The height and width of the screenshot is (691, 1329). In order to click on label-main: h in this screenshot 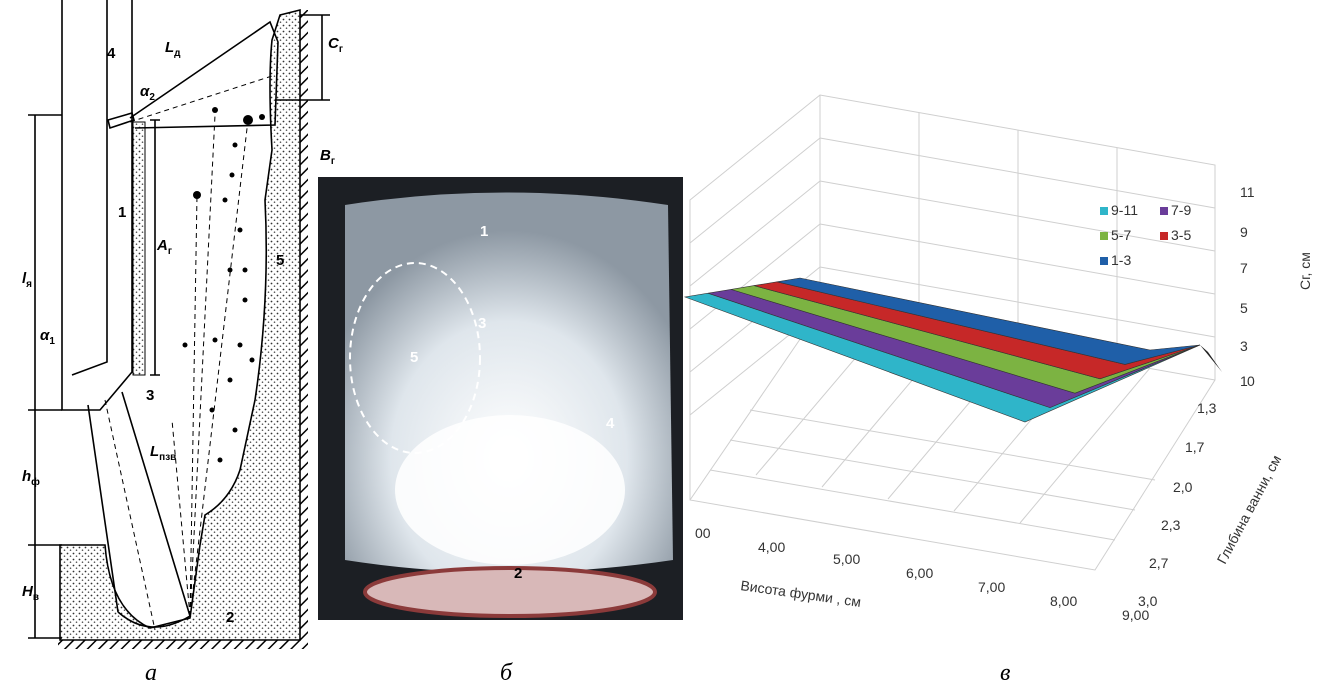, I will do `click(26, 476)`.